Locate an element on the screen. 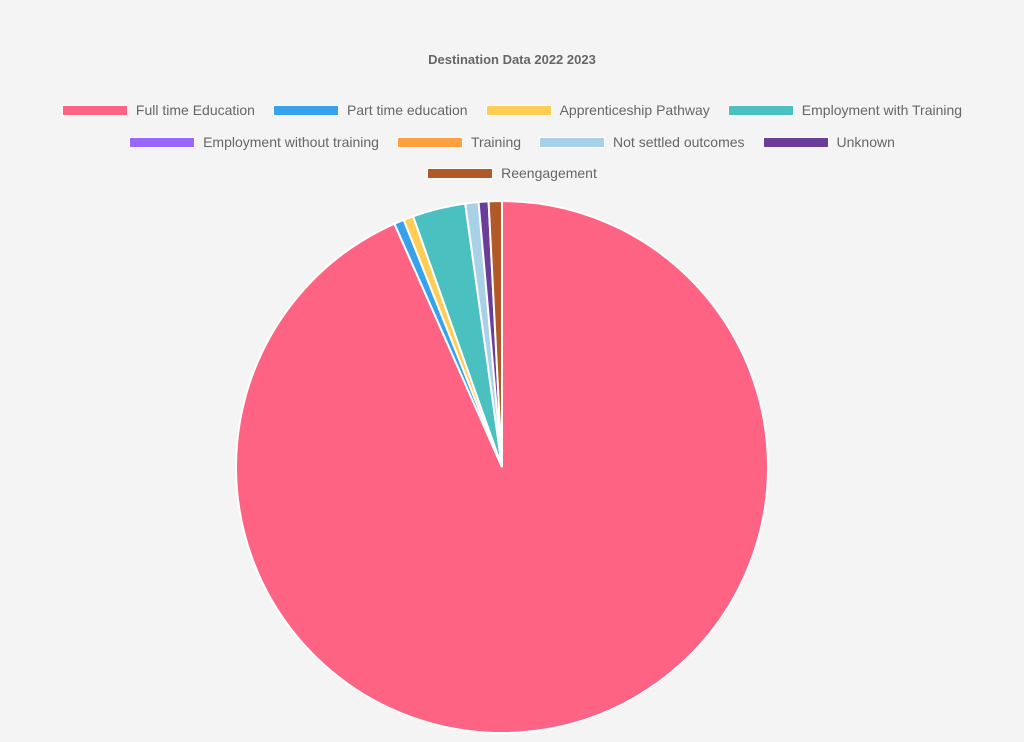 Image resolution: width=1024 pixels, height=742 pixels. legend-item-employment-with-training: Employment with Training is located at coordinates (845, 110).